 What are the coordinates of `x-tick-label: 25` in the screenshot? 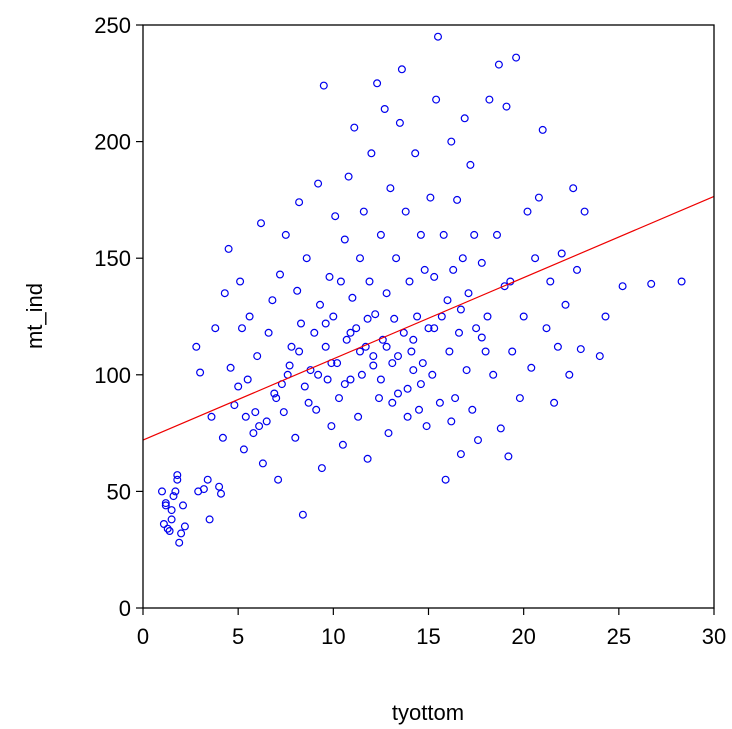 It's located at (619, 636).